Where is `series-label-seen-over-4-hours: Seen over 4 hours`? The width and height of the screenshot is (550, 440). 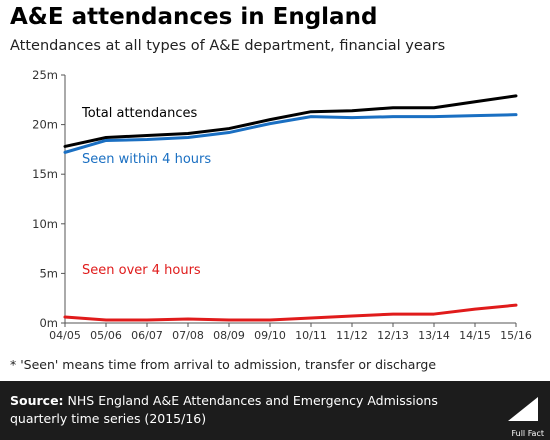
series-label-seen-over-4-hours: Seen over 4 hours is located at coordinates (141, 270).